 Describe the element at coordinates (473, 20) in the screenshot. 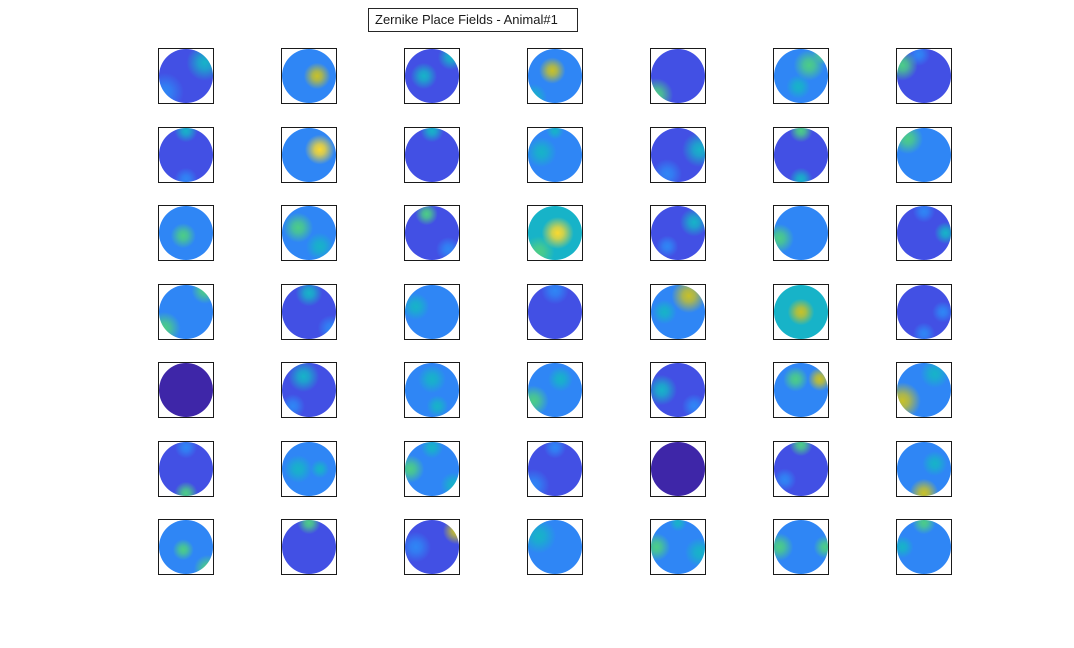

I see `figure-title: Zernike Place Fields - Animal#1` at that location.